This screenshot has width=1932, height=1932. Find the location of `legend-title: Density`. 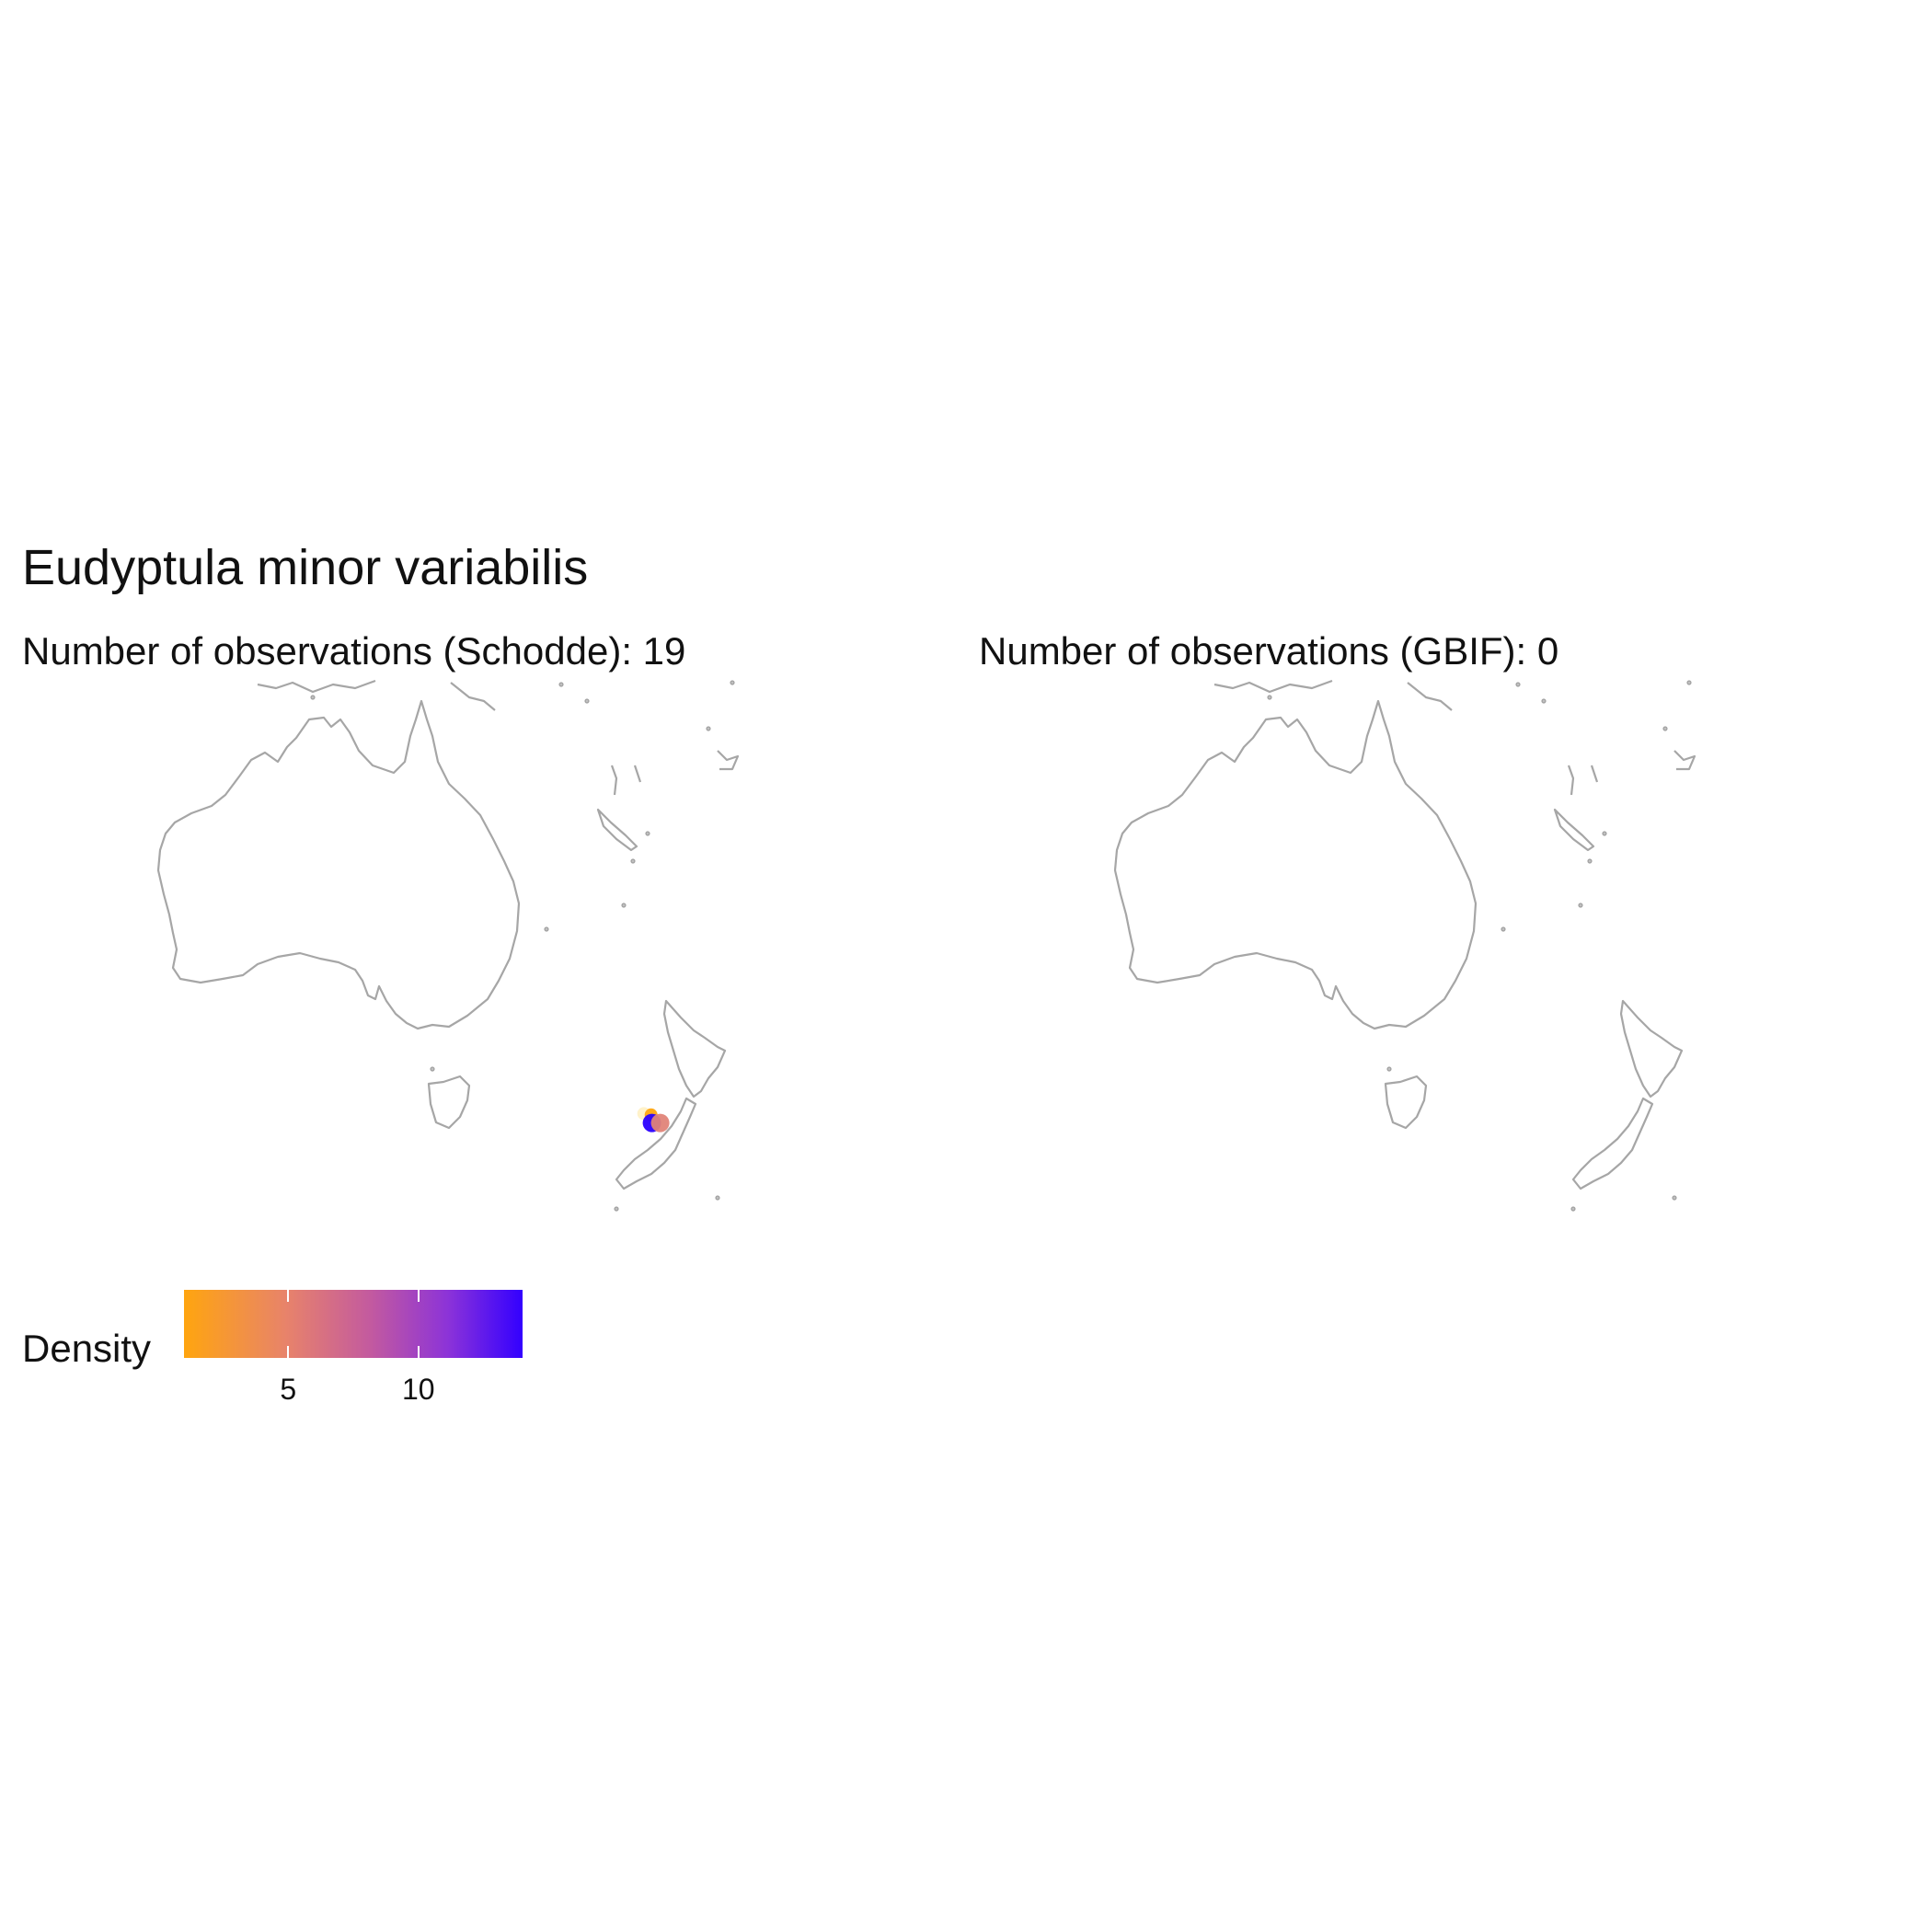

legend-title: Density is located at coordinates (87, 1348).